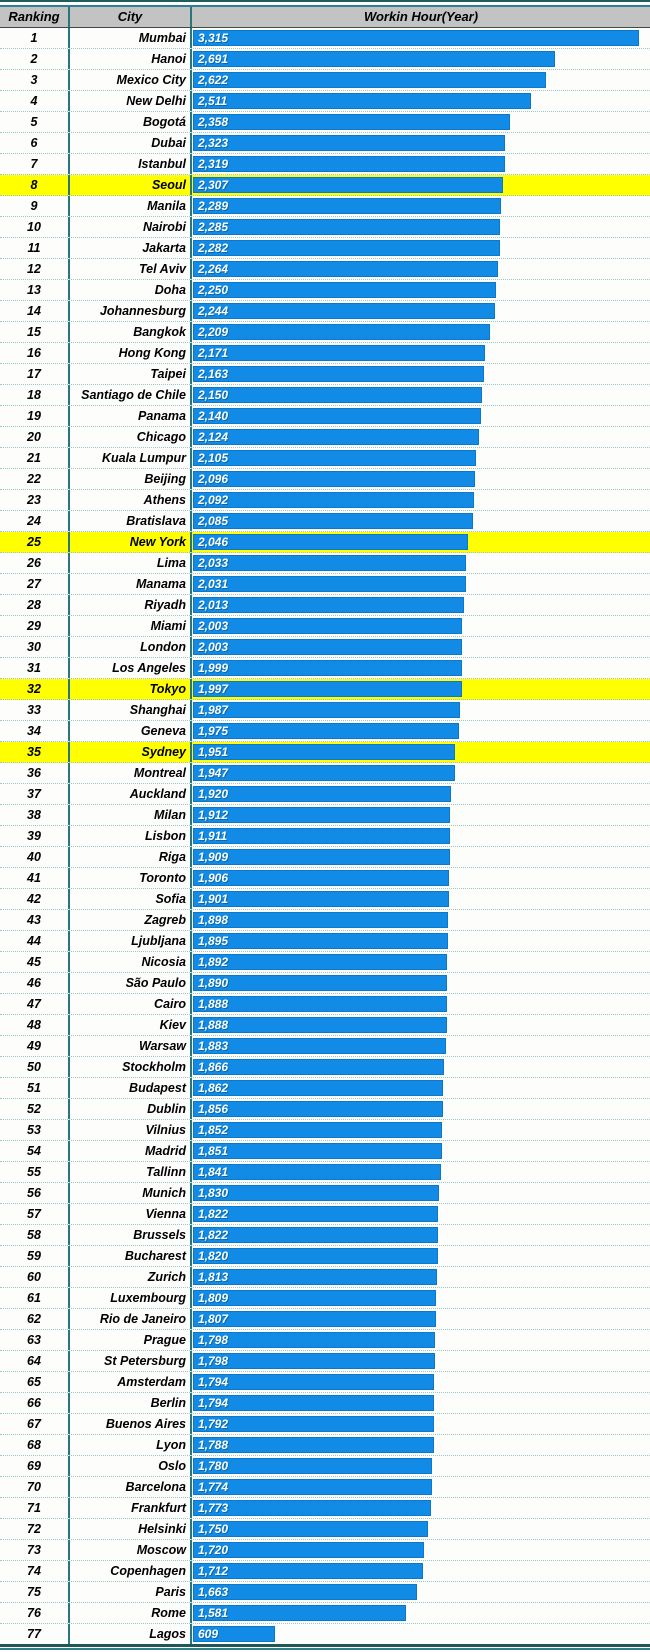  What do you see at coordinates (324, 752) in the screenshot?
I see `working-hours-bar: 1,951` at bounding box center [324, 752].